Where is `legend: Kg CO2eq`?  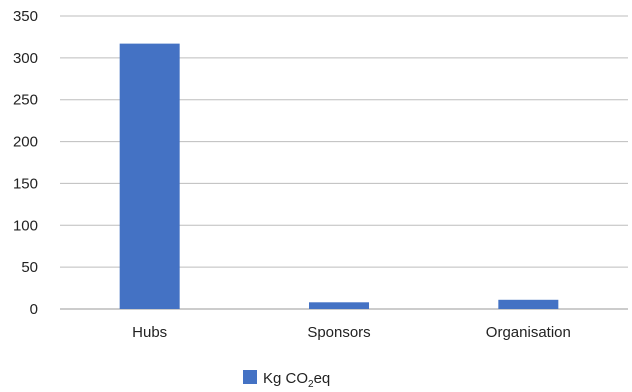 legend: Kg CO2eq is located at coordinates (286, 380).